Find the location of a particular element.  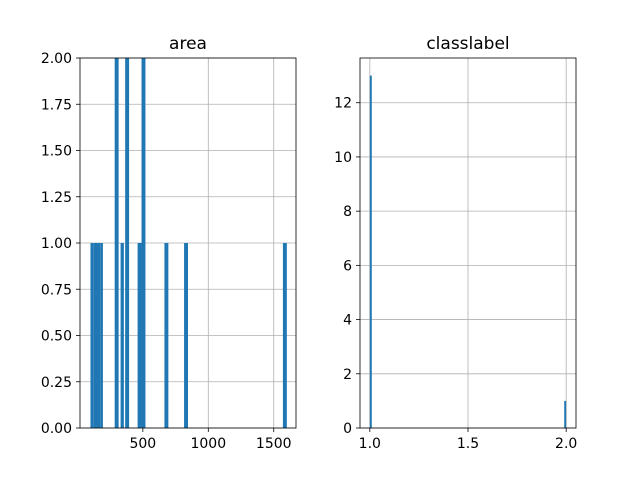

chart-1-title: classlabel is located at coordinates (467, 44).